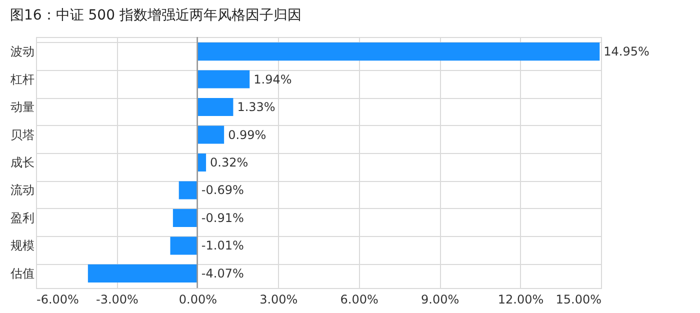  I want to click on data-label: 1.33%, so click(256, 107).